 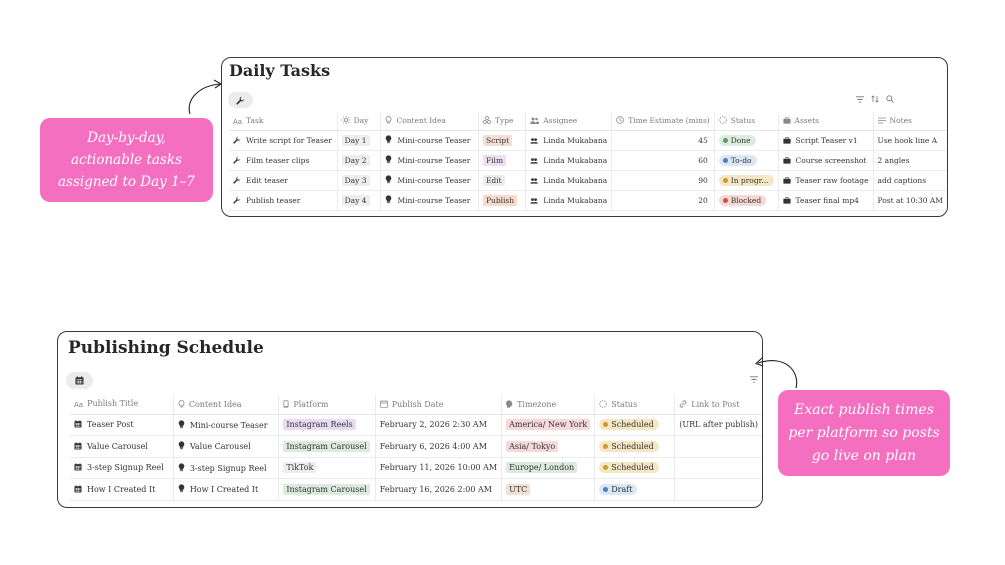 What do you see at coordinates (909, 140) in the screenshot?
I see `notes-cell: Use hook line A` at bounding box center [909, 140].